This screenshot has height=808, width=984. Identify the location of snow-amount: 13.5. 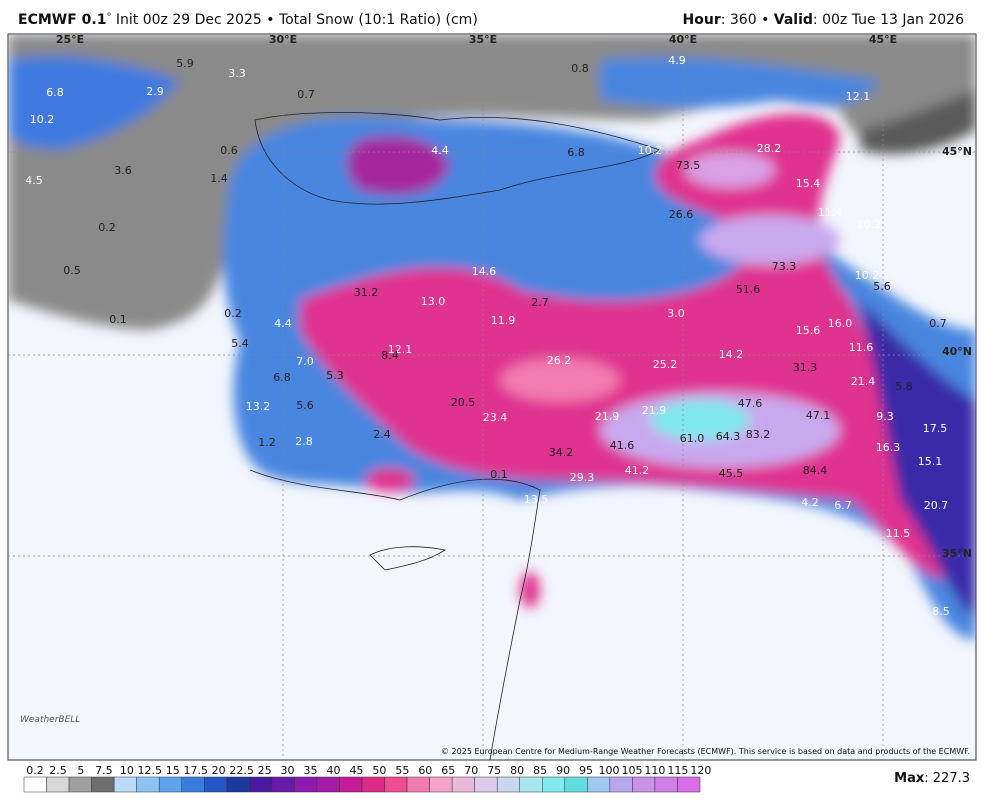
(536, 499).